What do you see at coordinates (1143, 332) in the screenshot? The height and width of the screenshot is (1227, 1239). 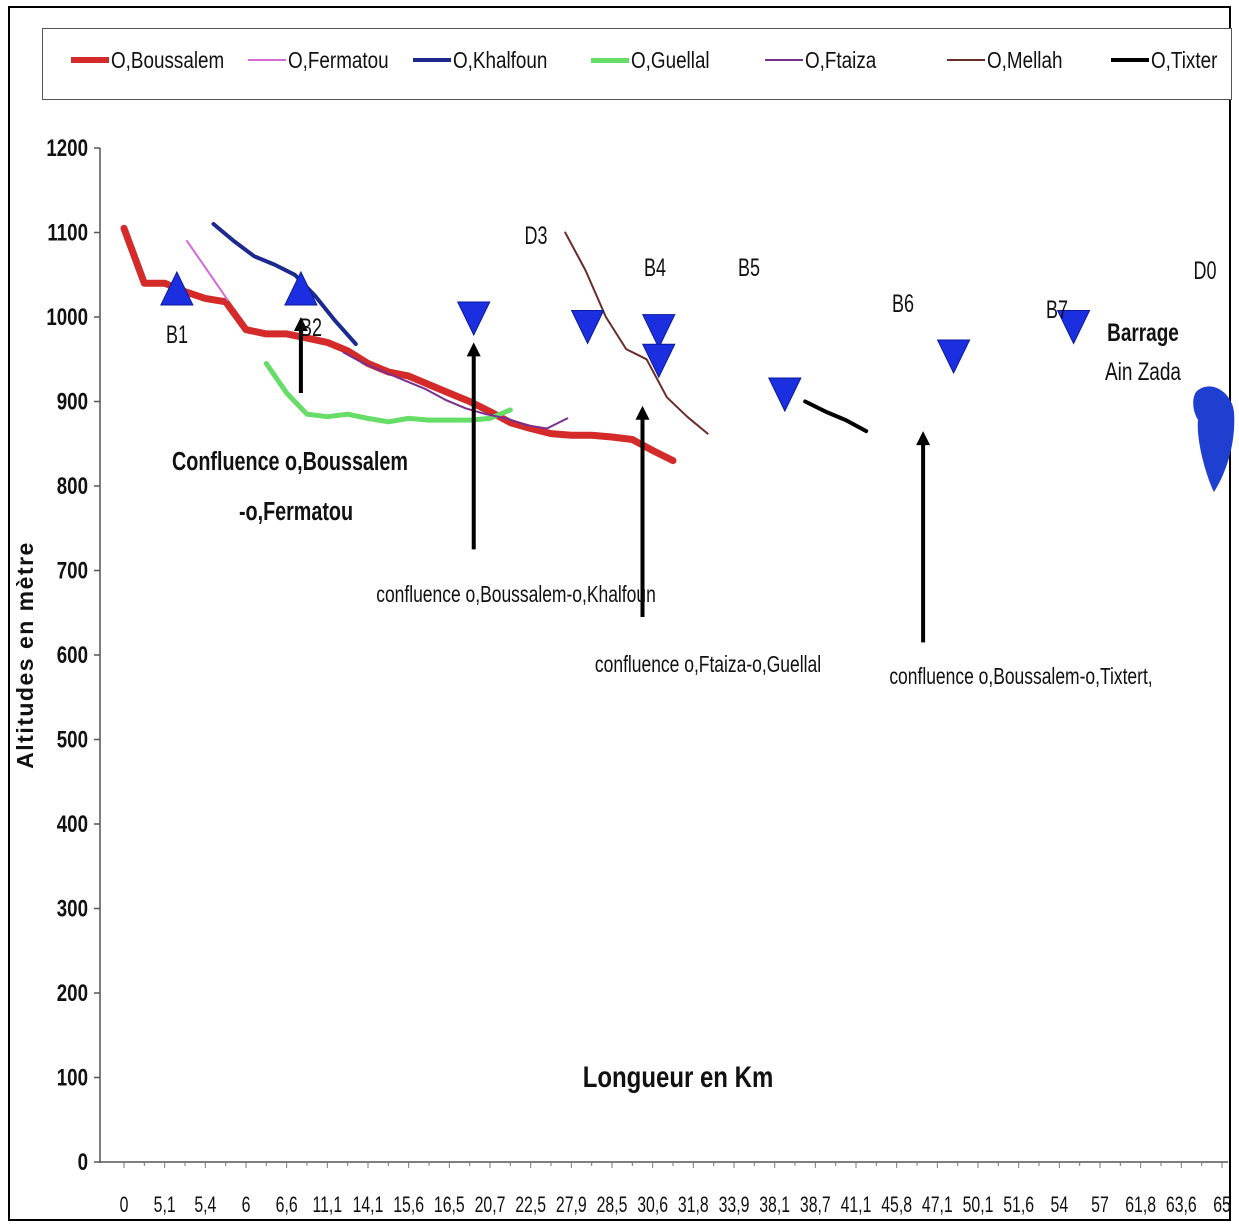 I see `annotation-text: Barrage` at bounding box center [1143, 332].